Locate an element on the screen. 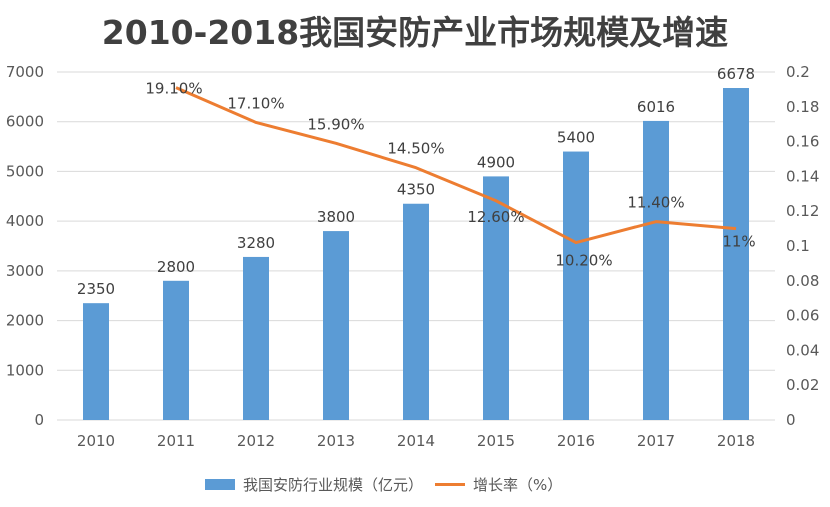 The height and width of the screenshot is (507, 830). bar-data-label: 6678 is located at coordinates (736, 74).